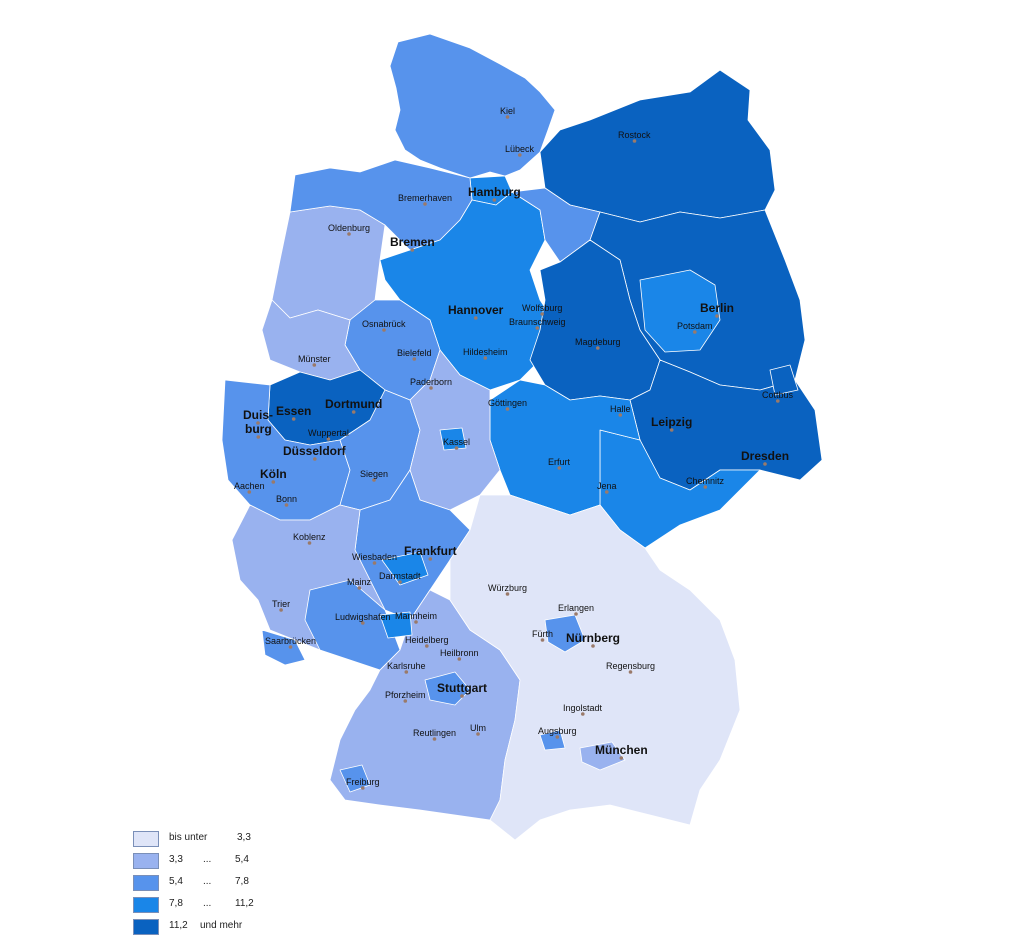  Describe the element at coordinates (412, 242) in the screenshot. I see `label-bremen: Bremen` at that location.